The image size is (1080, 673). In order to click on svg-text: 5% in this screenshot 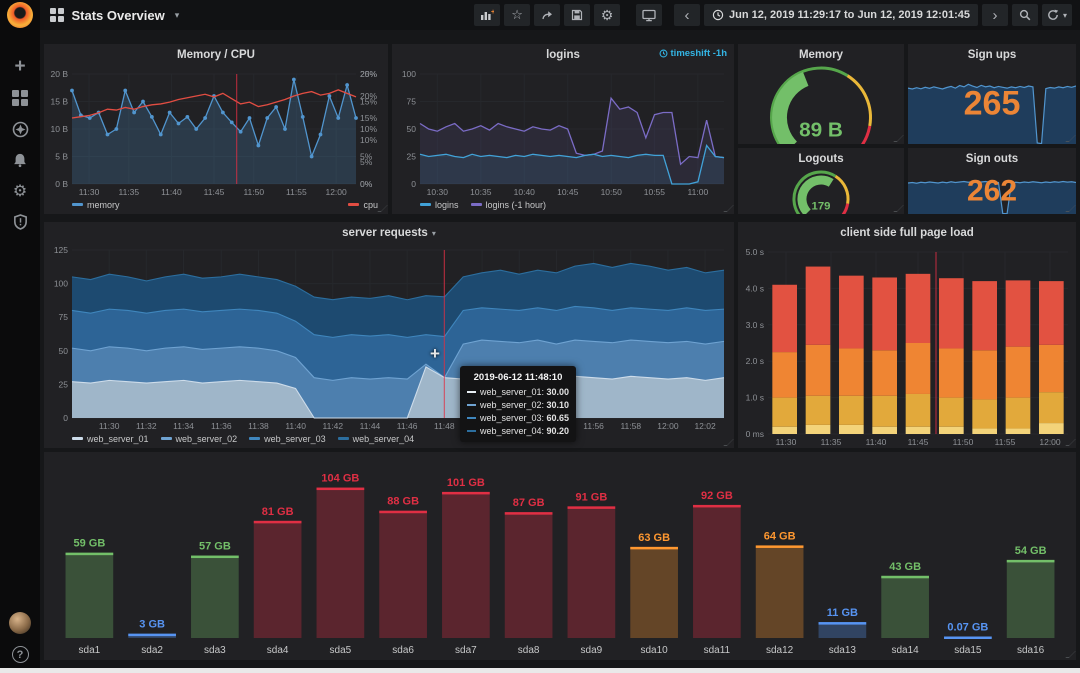, I will do `click(366, 162)`.